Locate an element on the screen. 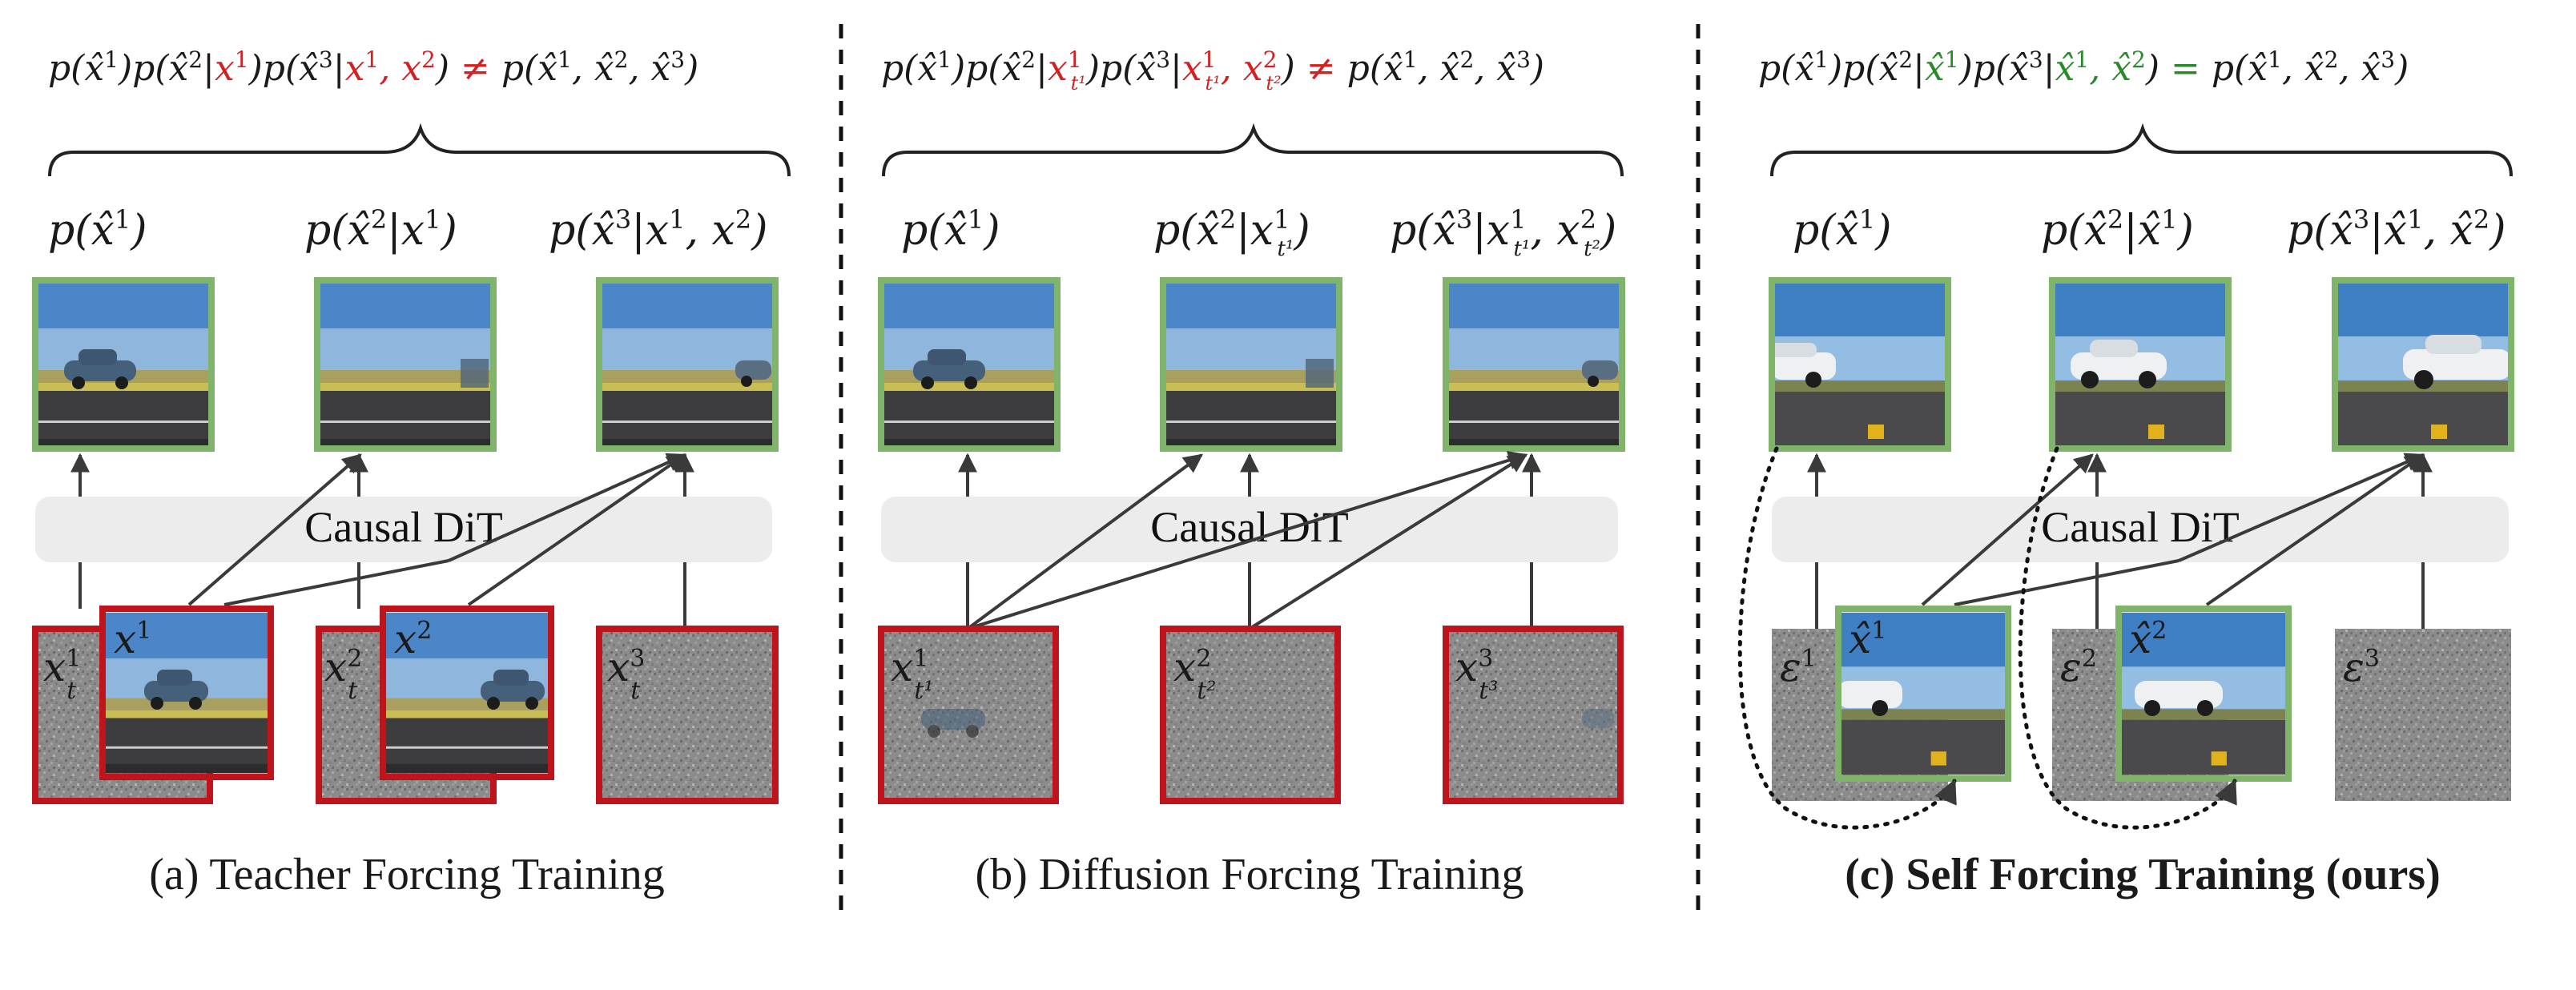 The image size is (2576, 990). noise-frame-c3: ε3 is located at coordinates (2423, 715).